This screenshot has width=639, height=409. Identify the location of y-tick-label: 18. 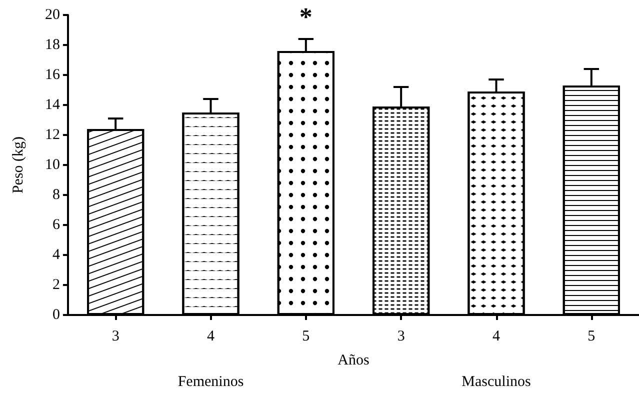
(52, 45).